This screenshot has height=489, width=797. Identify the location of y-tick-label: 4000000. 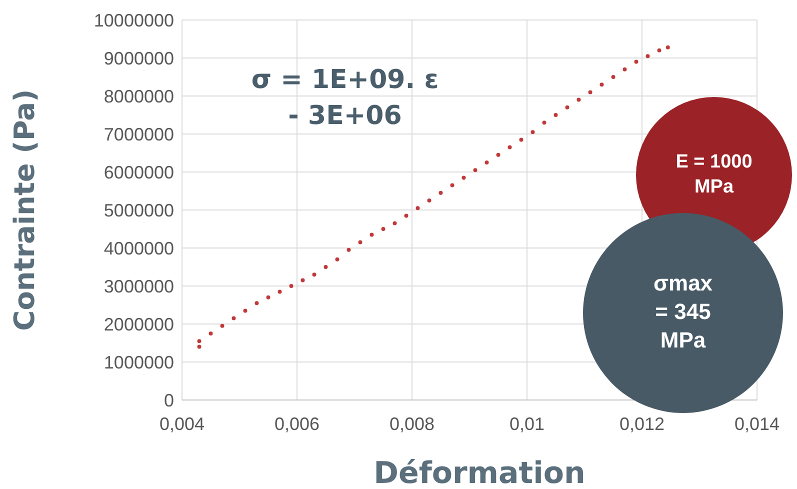
(139, 248).